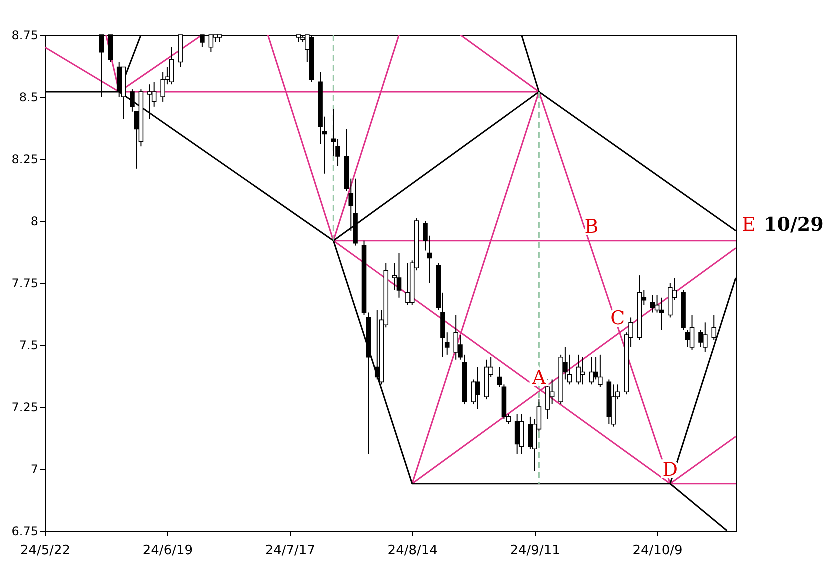  I want to click on y-tick-label: 8, so click(34, 221).